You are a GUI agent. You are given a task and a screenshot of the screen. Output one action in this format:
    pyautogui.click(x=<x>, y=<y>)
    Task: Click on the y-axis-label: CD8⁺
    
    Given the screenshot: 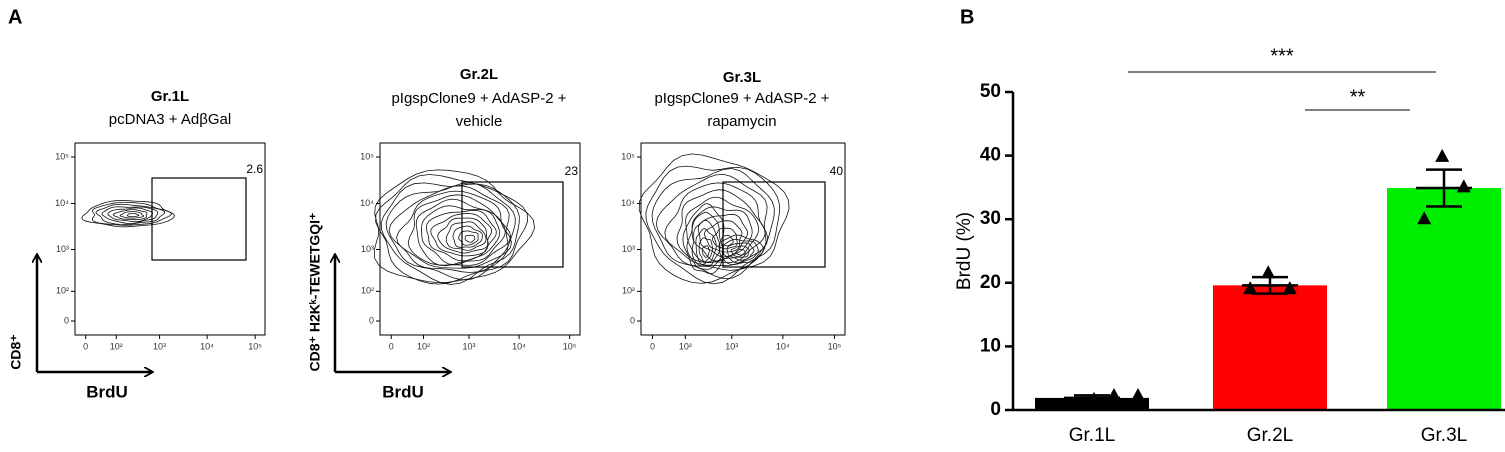 What is the action you would take?
    pyautogui.click(x=16, y=351)
    